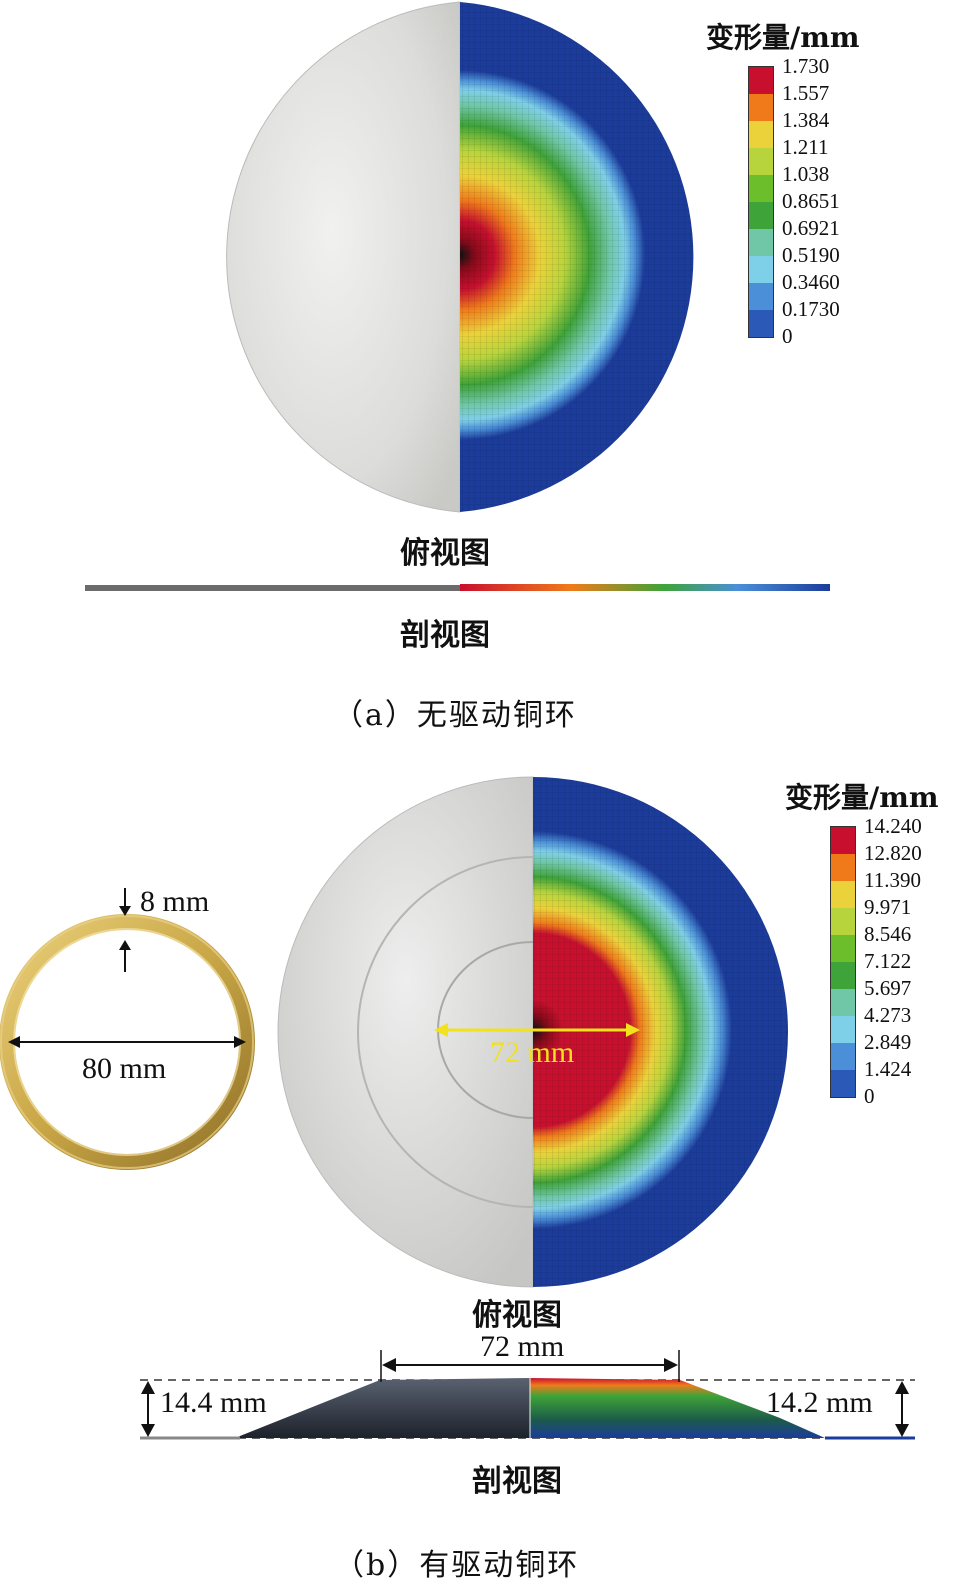  What do you see at coordinates (127, 1042) in the screenshot?
I see `ring-body` at bounding box center [127, 1042].